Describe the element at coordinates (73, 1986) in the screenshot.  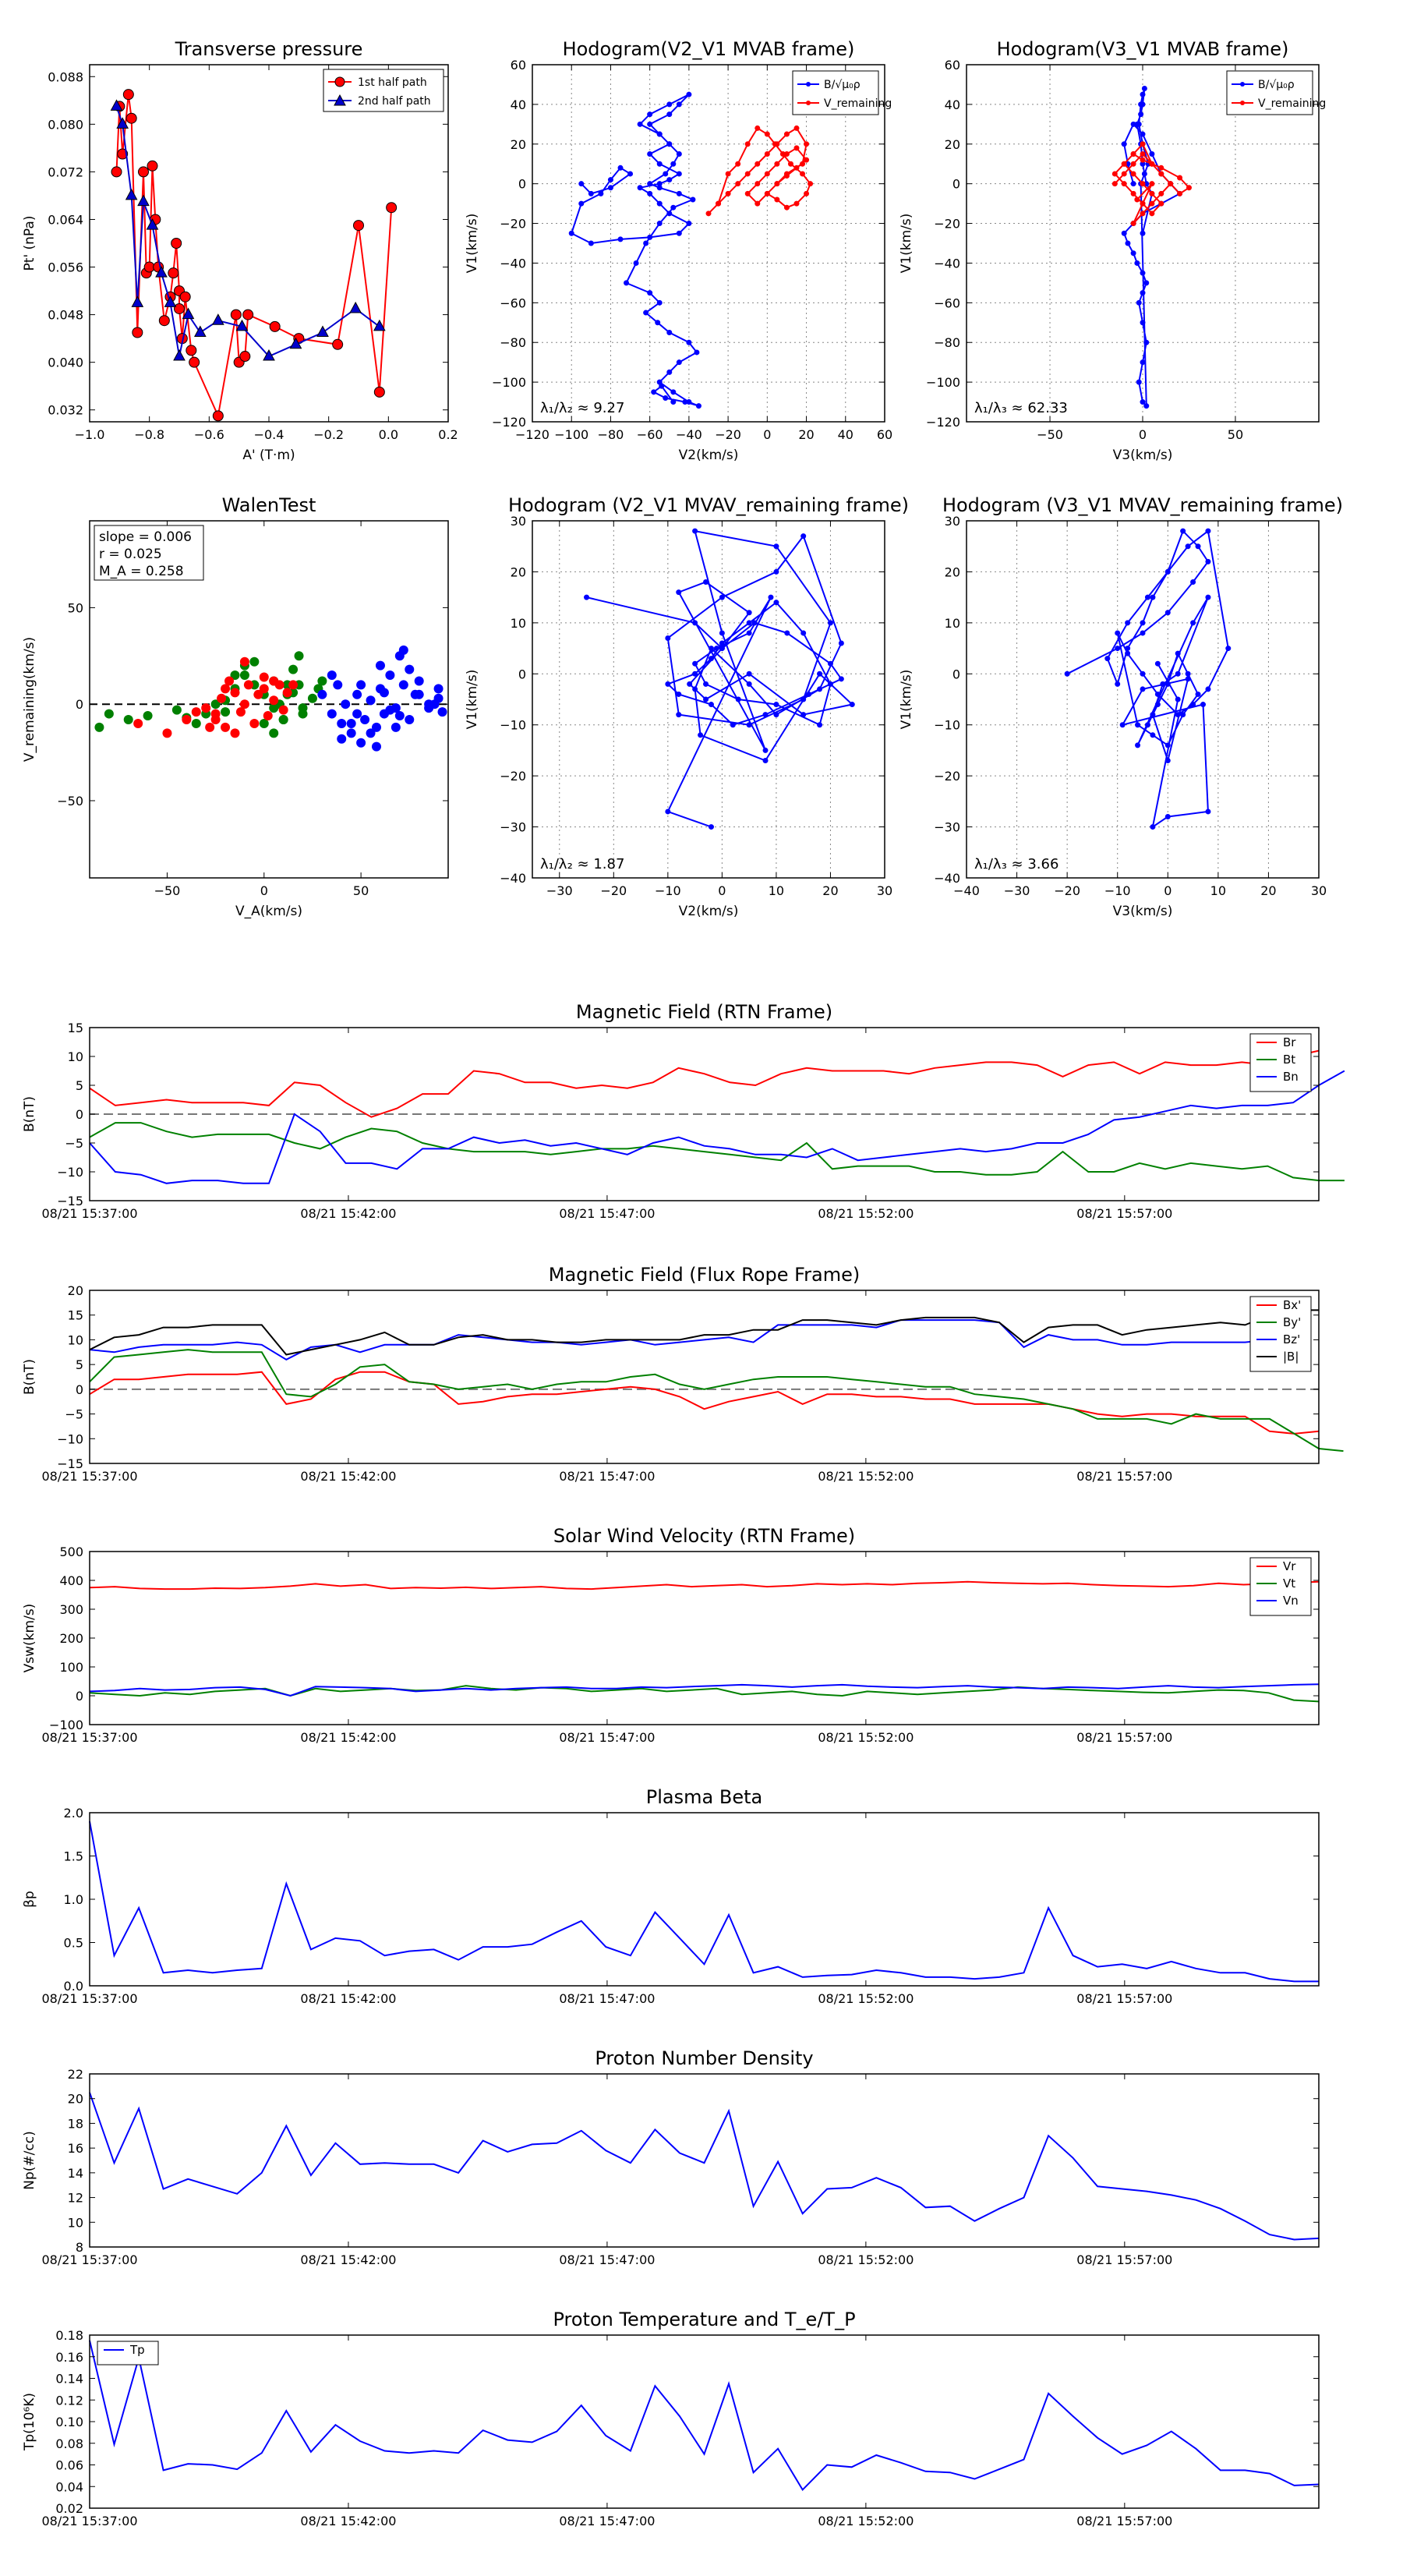
I see `y-tick-label: 0.0` at that location.